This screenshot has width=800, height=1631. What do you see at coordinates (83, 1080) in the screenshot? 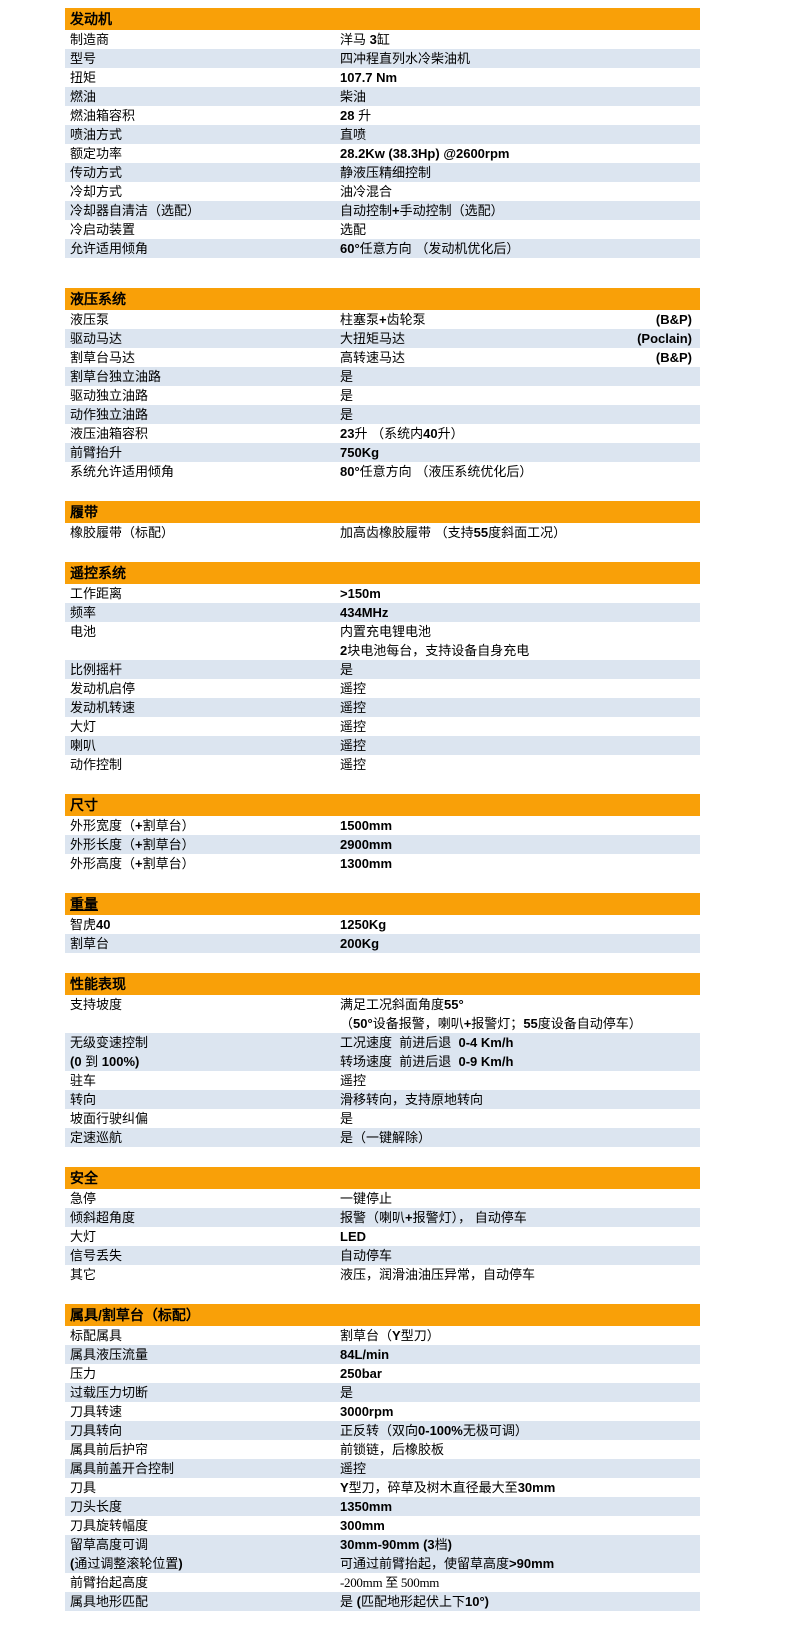
I see `spec-label-line: 驻车` at bounding box center [83, 1080].